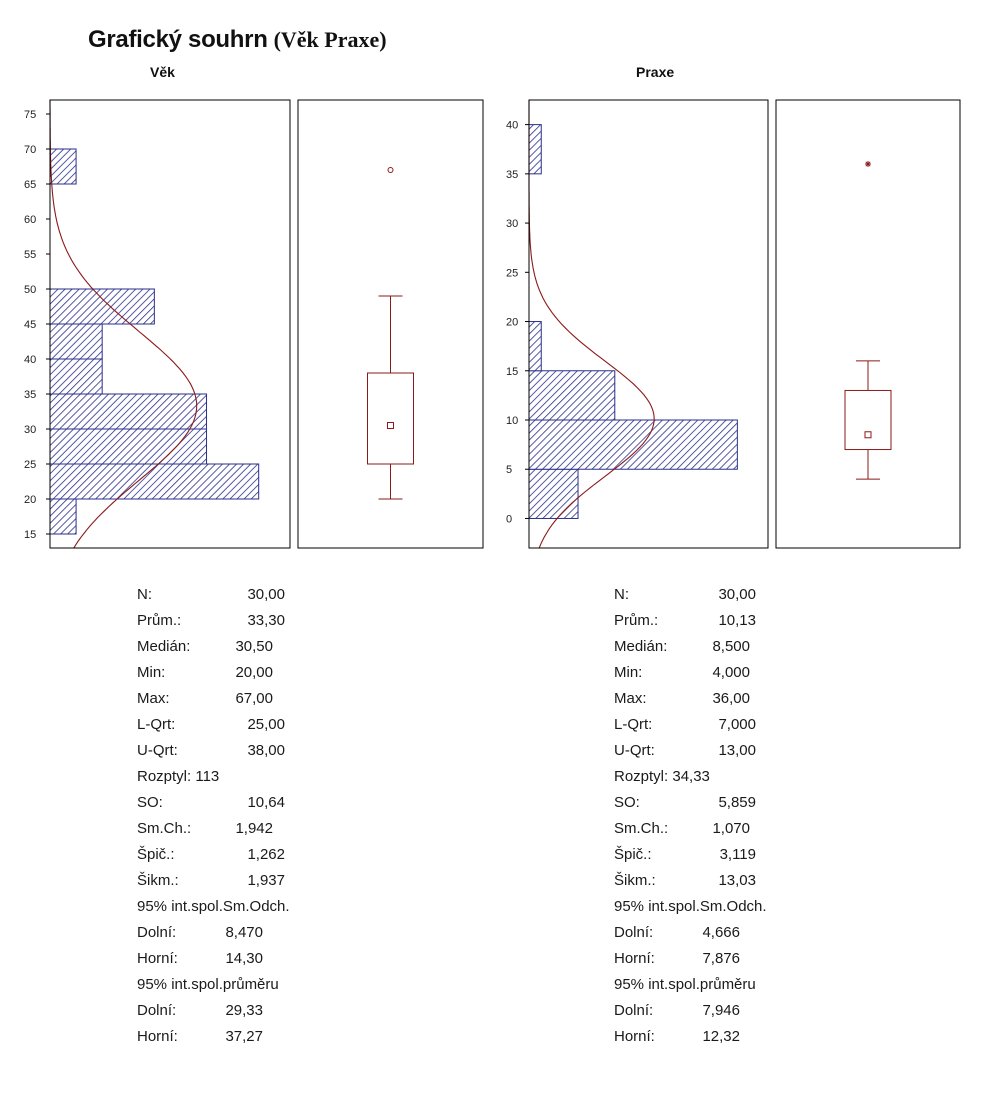 The image size is (995, 1099). What do you see at coordinates (731, 828) in the screenshot?
I see `stat-se-value: 1,070` at bounding box center [731, 828].